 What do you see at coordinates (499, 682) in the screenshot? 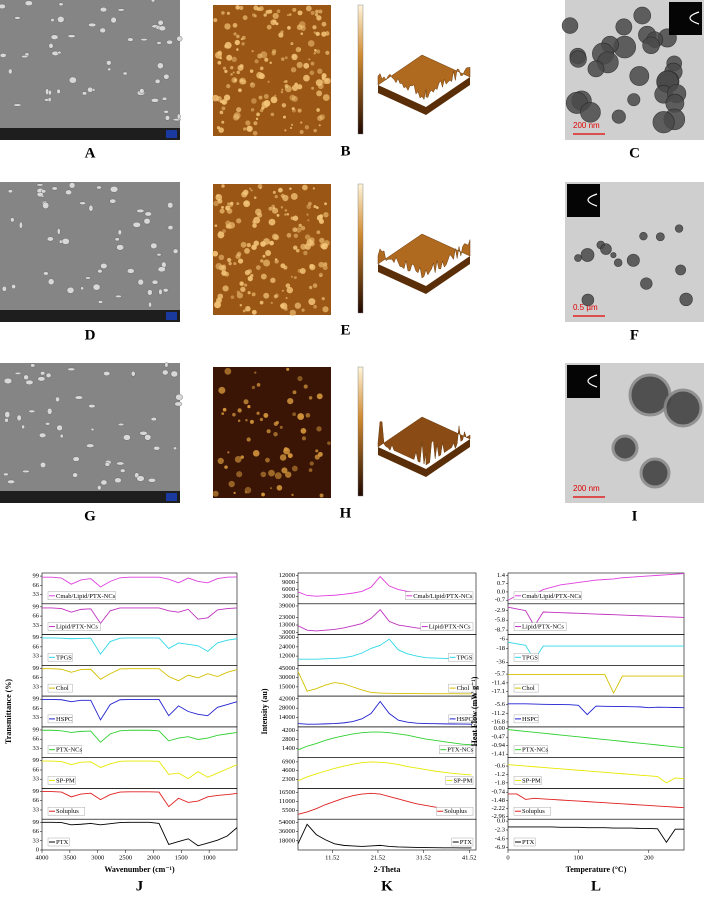
I see `y-tick-label: -11.4` at bounding box center [499, 682].